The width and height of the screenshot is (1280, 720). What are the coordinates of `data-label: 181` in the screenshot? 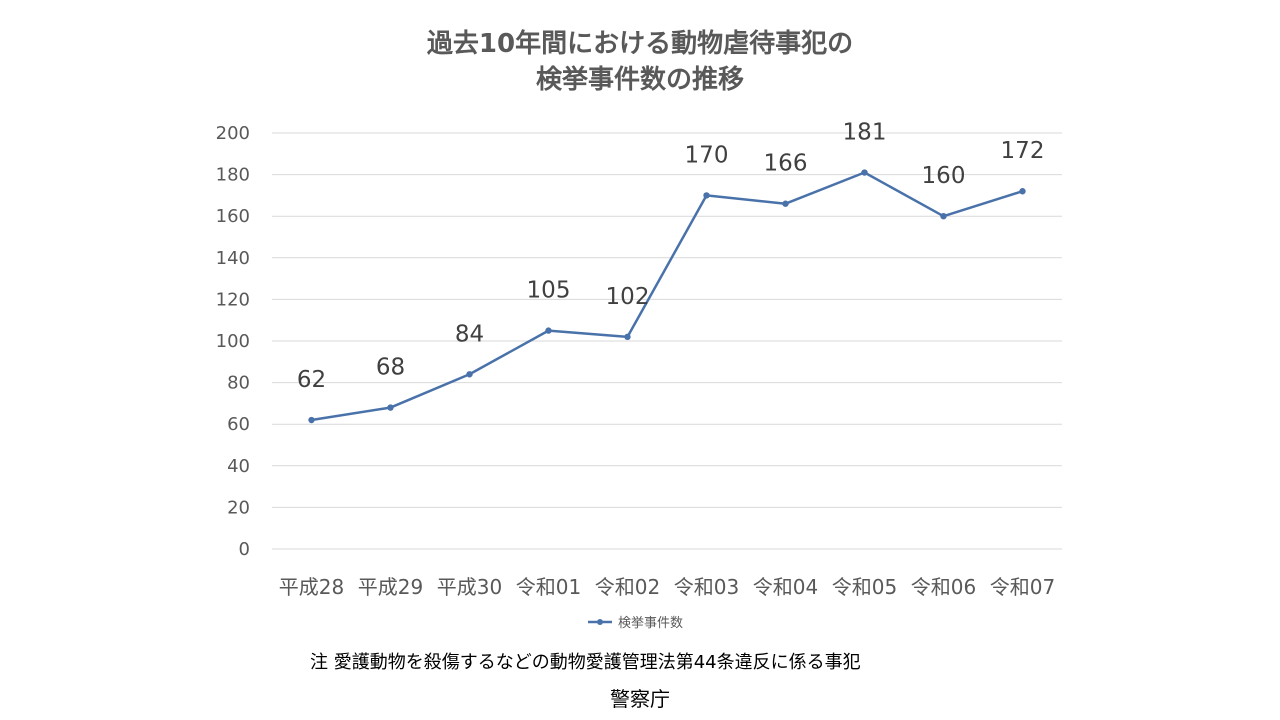 It's located at (865, 133).